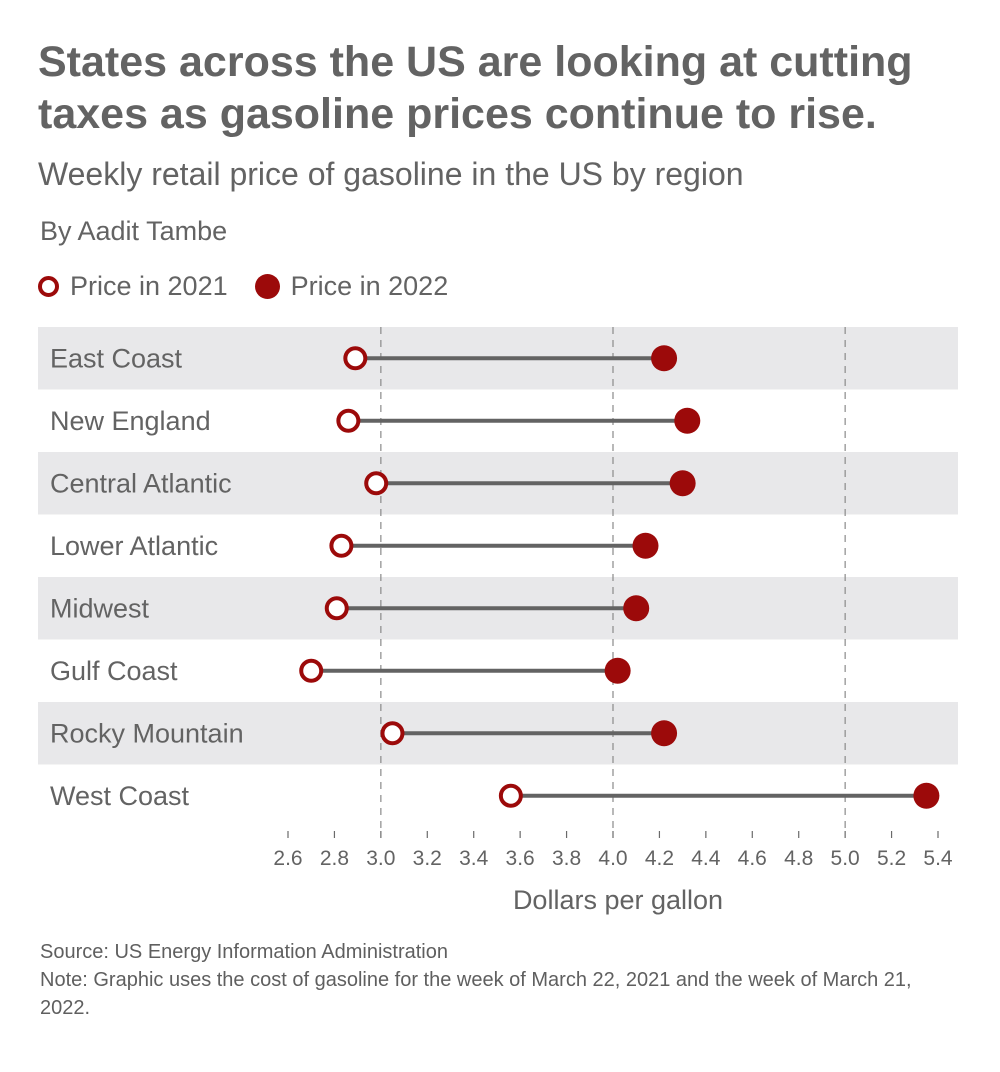  Describe the element at coordinates (100, 608) in the screenshot. I see `category-label: Midwest` at that location.